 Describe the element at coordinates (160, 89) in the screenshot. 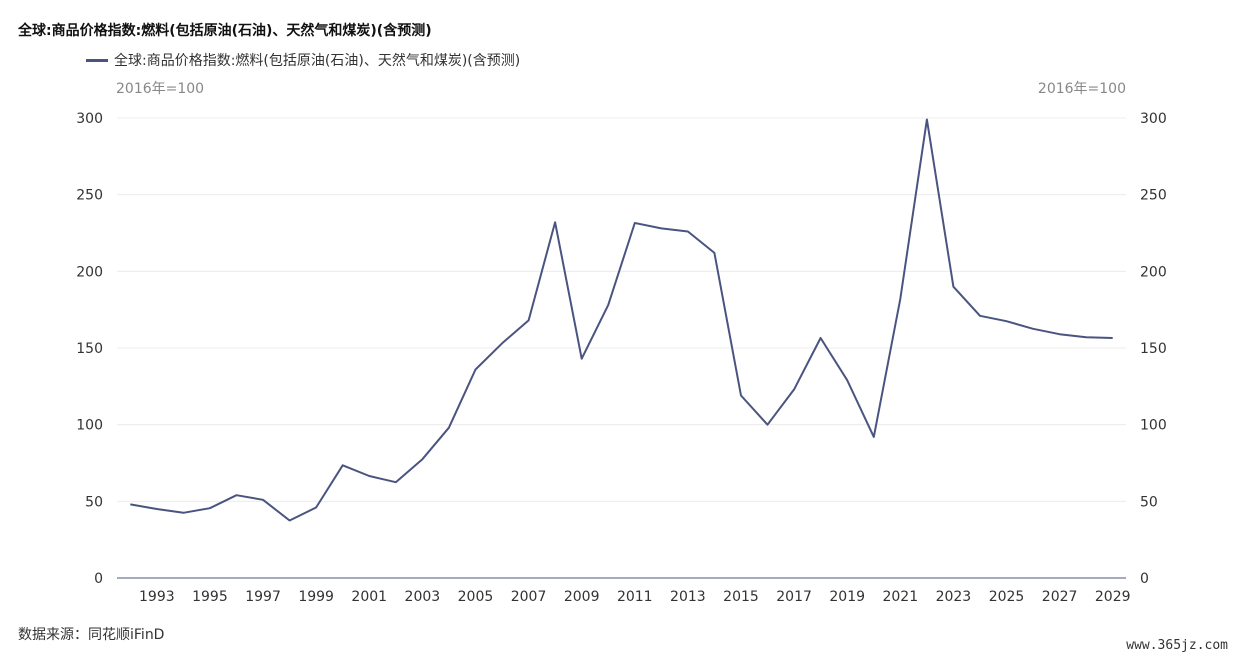

I see `left-axis-unit: 2016年=100` at that location.